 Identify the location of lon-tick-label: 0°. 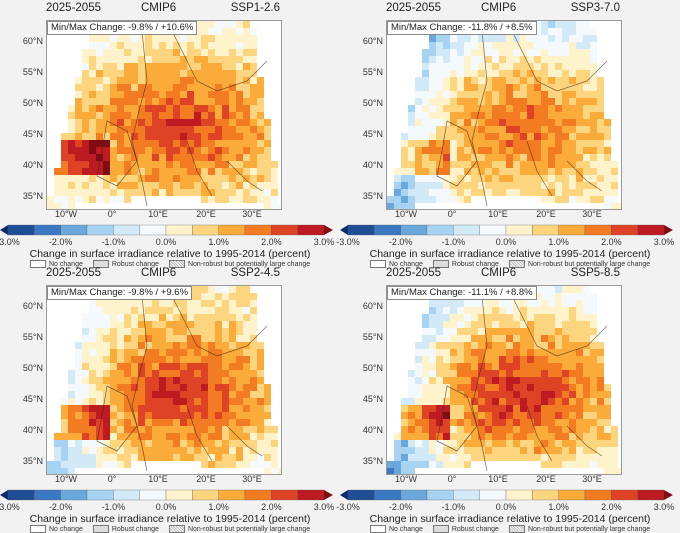
(112, 479).